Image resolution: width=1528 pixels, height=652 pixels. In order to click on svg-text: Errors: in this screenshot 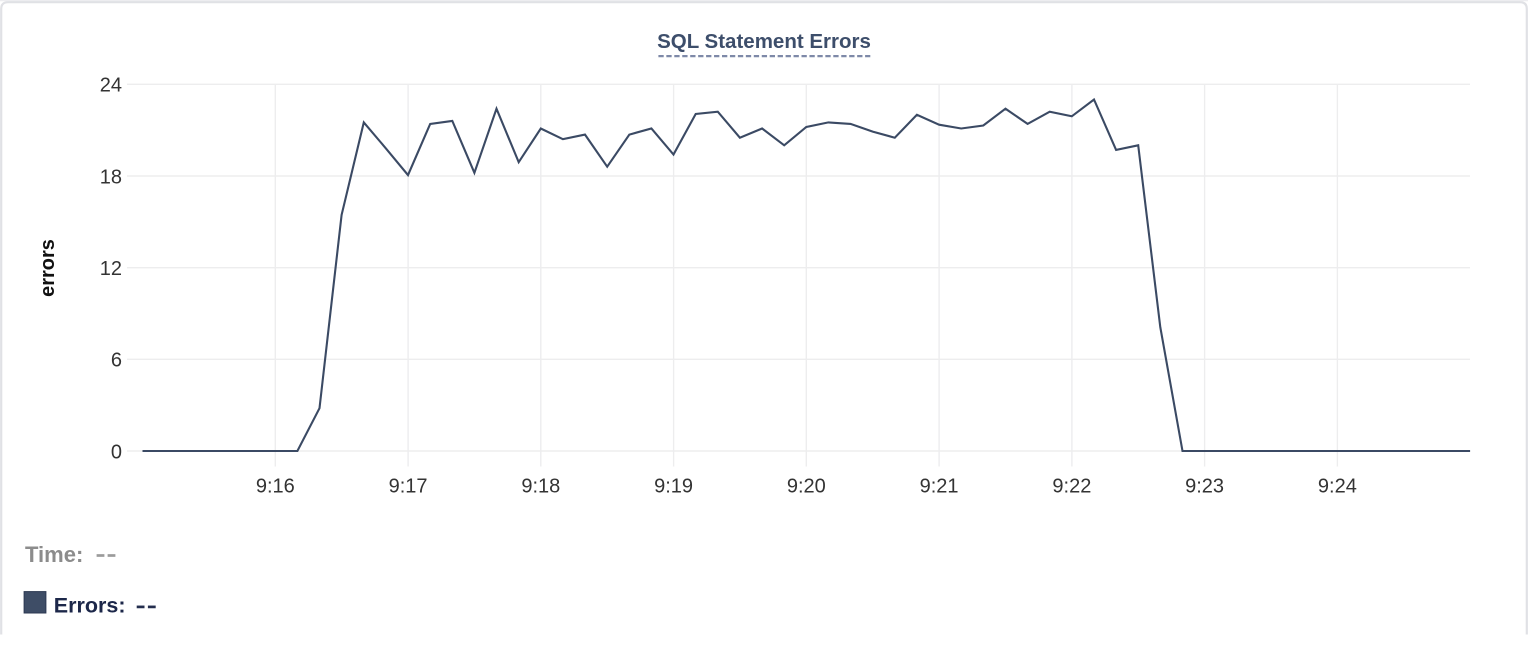, I will do `click(90, 605)`.